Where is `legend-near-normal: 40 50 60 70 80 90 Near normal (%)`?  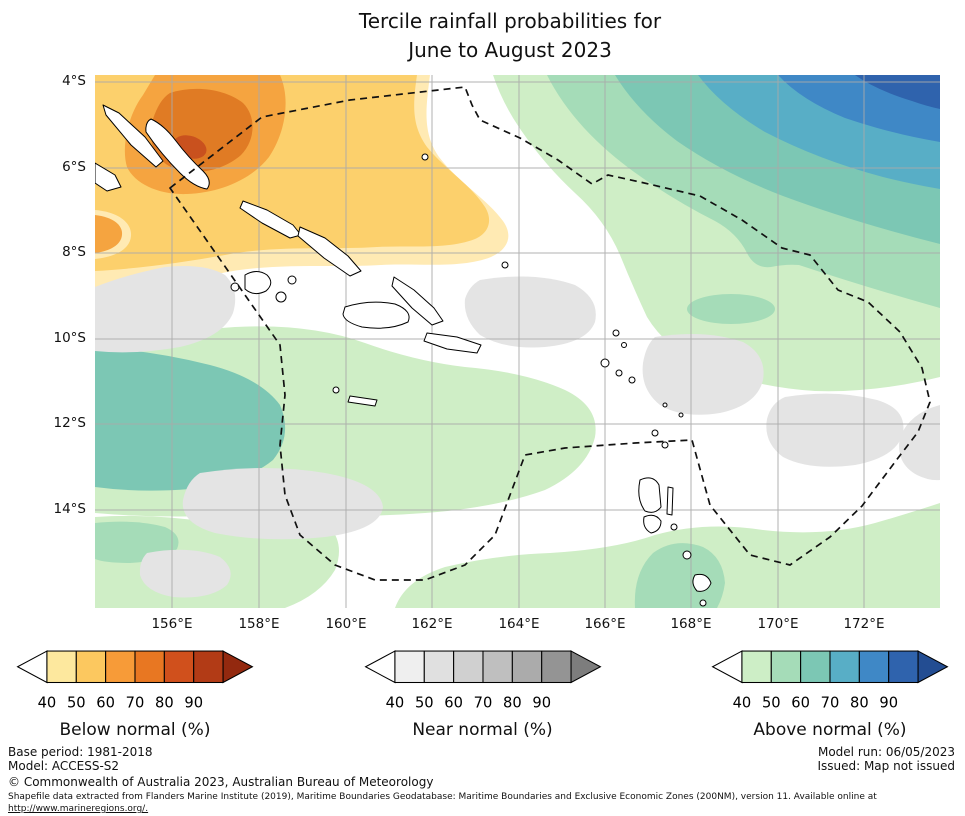
legend-near-normal: 40 50 60 70 80 90 Near normal (%) is located at coordinates (483, 695).